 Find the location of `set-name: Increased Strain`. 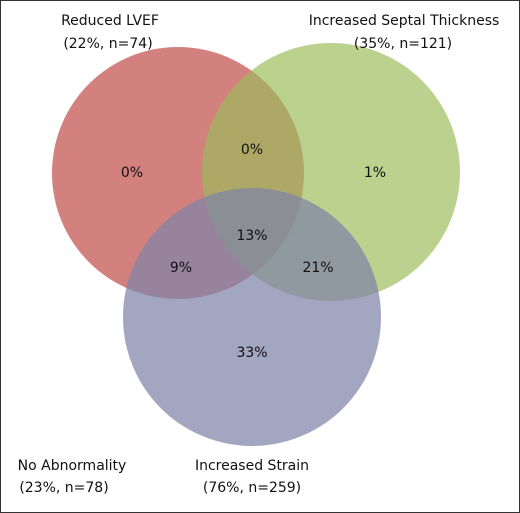

set-name: Increased Strain is located at coordinates (252, 466).